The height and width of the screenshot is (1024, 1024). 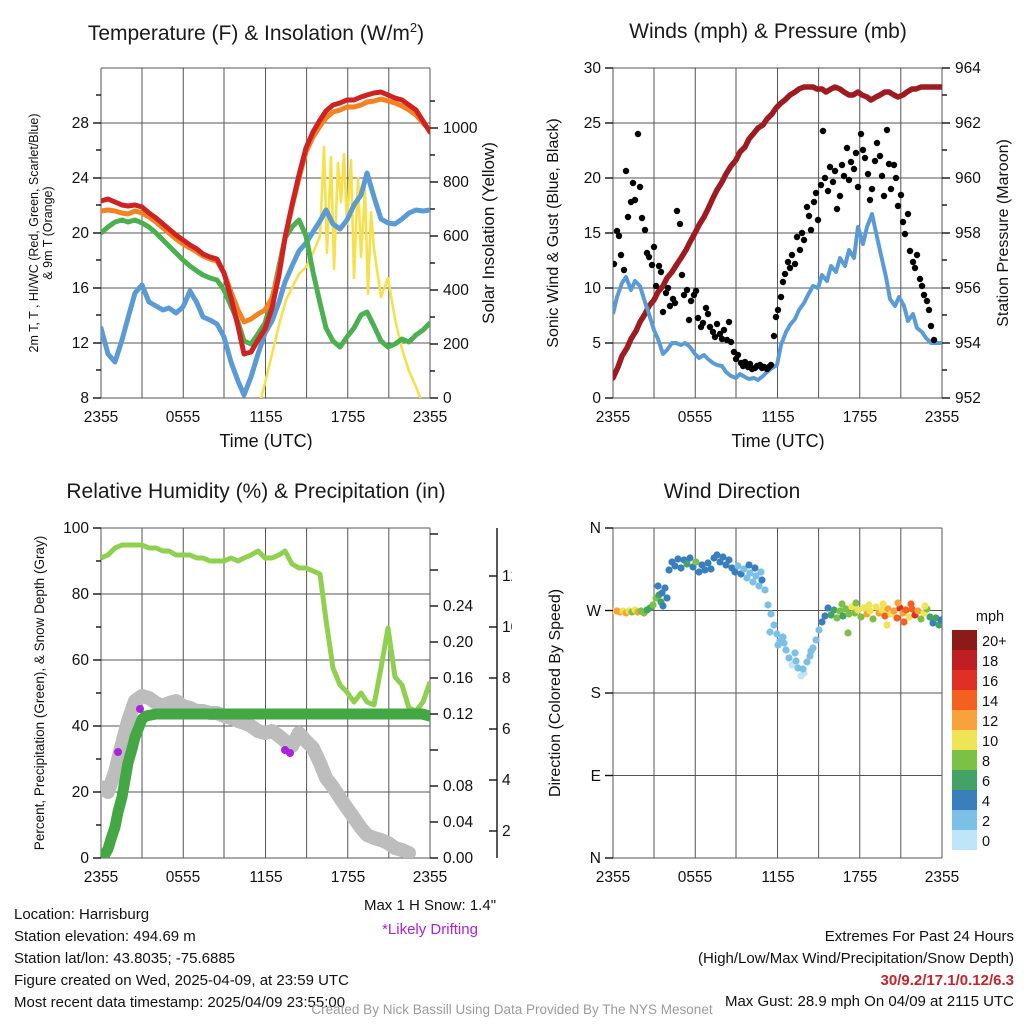 I want to click on svg-text: E, so click(x=596, y=776).